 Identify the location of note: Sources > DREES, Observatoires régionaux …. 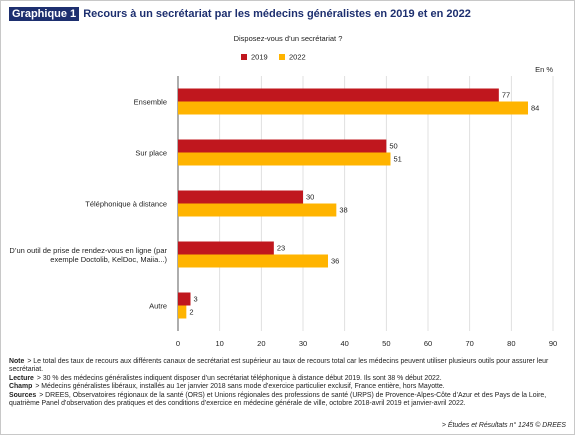
(288, 400).